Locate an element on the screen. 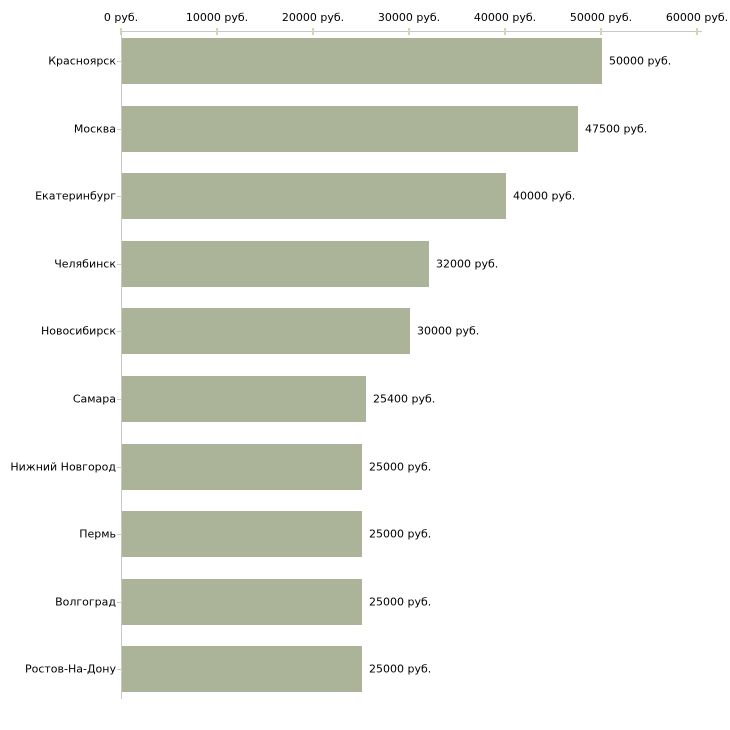 The image size is (730, 730). category-label: Нижний Новгород is located at coordinates (63, 467).